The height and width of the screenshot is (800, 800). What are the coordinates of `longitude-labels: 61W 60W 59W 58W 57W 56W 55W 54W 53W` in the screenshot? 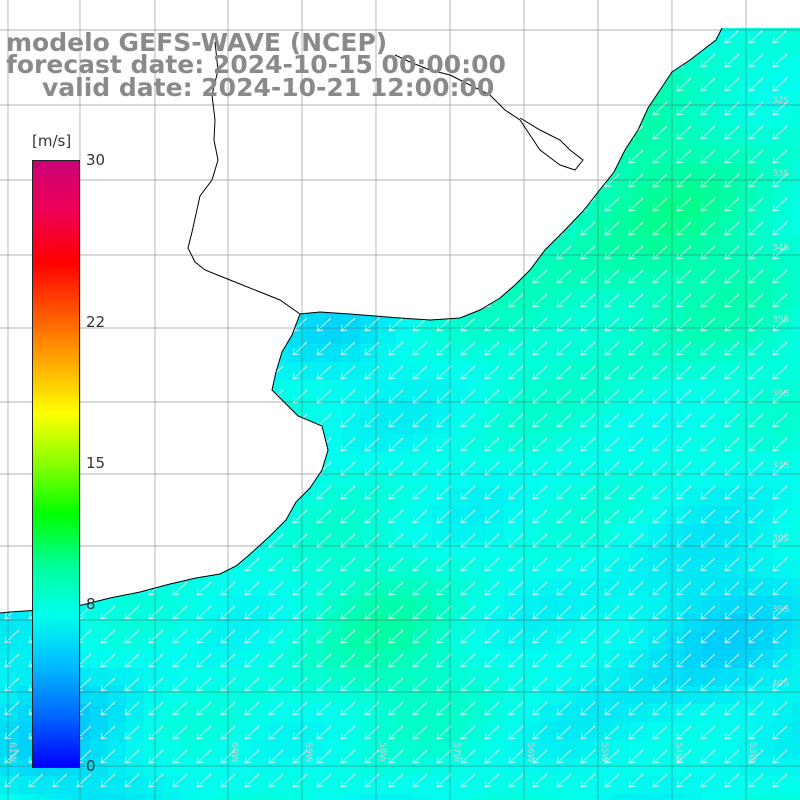 It's located at (382, 752).